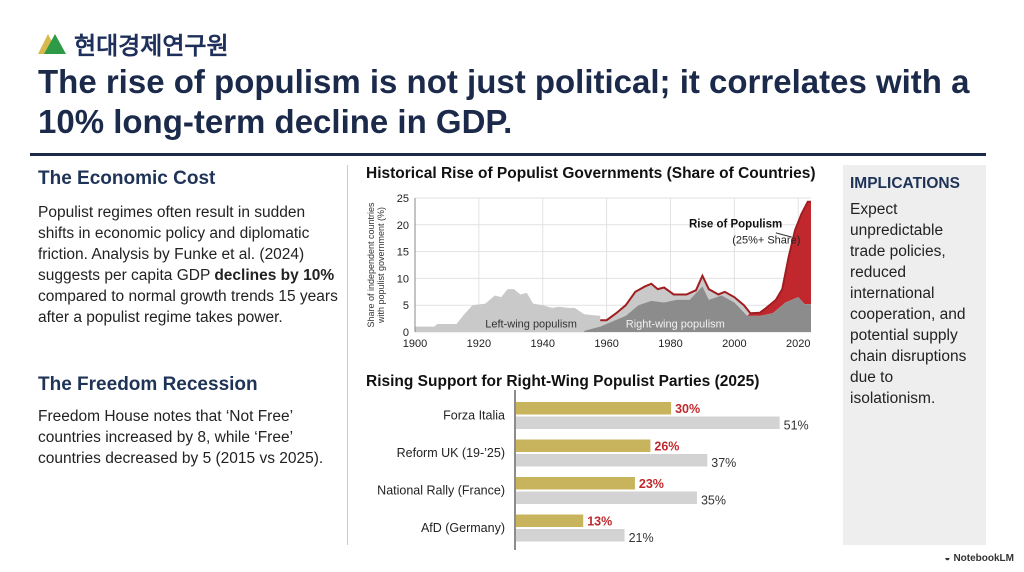 The image size is (1024, 572). What do you see at coordinates (675, 325) in the screenshot?
I see `series-label: Right-wing populism` at bounding box center [675, 325].